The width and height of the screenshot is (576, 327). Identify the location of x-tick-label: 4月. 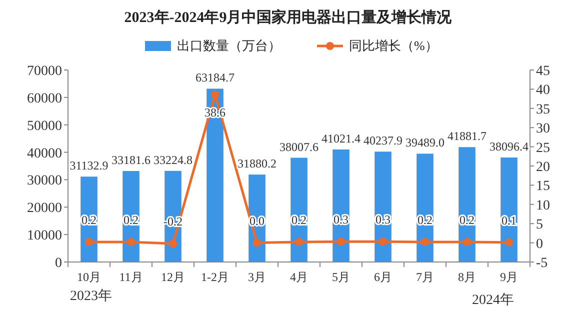
(299, 277).